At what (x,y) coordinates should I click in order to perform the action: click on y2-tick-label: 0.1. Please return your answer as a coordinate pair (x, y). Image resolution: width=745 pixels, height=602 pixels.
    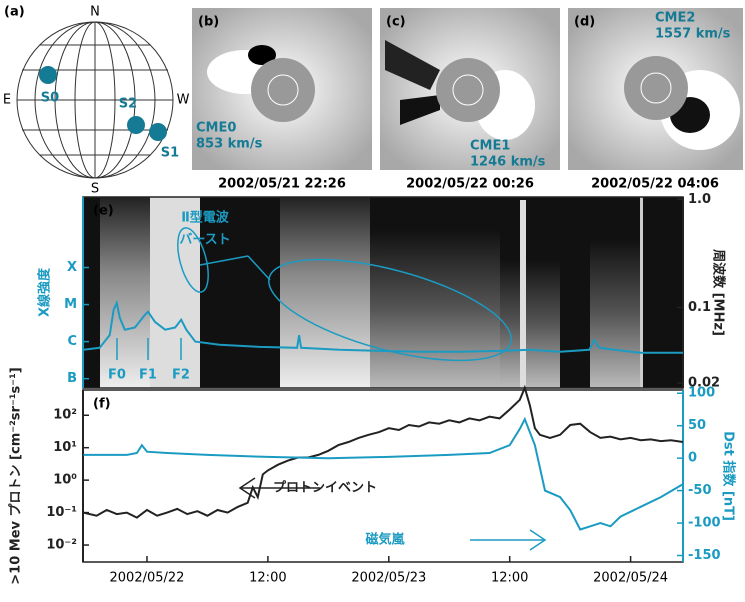
    Looking at the image, I should click on (699, 307).